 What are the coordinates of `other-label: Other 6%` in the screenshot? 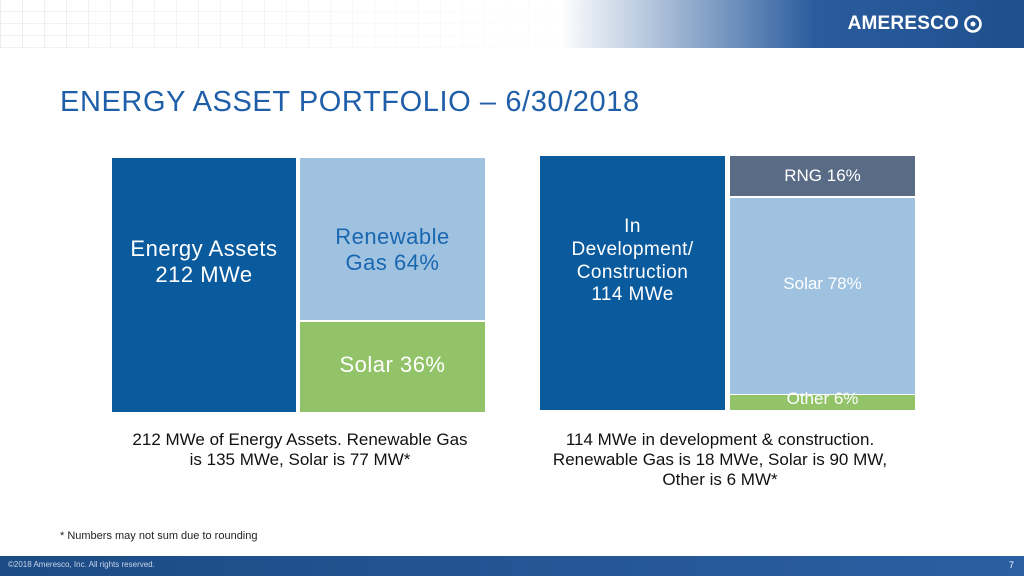 It's located at (822, 398).